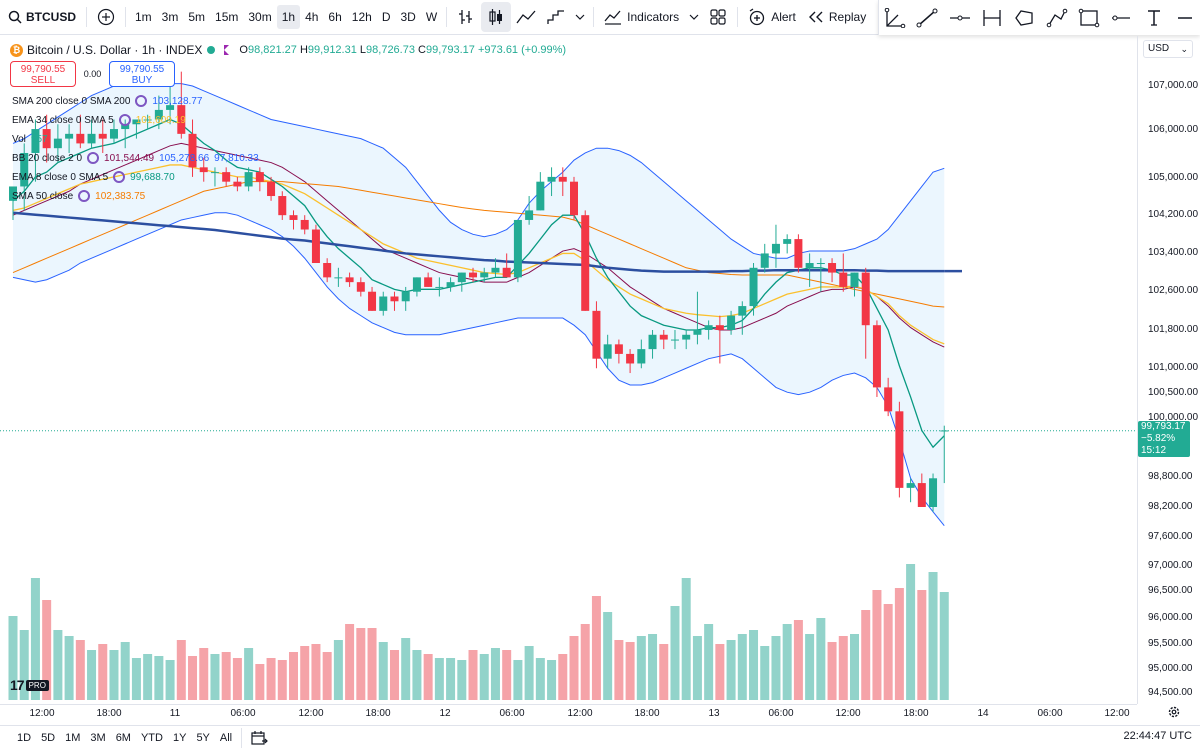  What do you see at coordinates (580, 17) in the screenshot?
I see `chart-type-dropdown` at bounding box center [580, 17].